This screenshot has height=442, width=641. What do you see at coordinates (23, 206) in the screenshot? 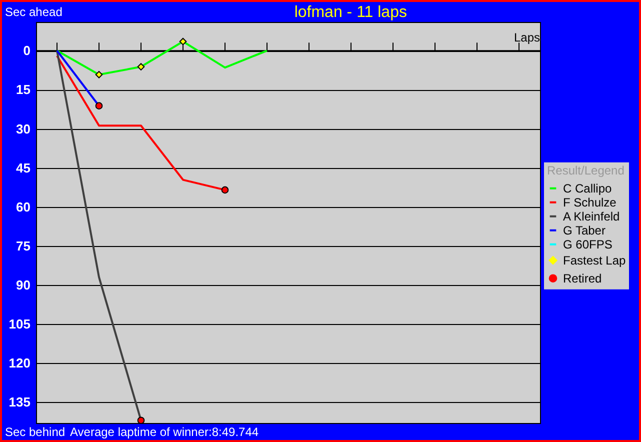
I see `y-tick-label: 60` at bounding box center [23, 206].